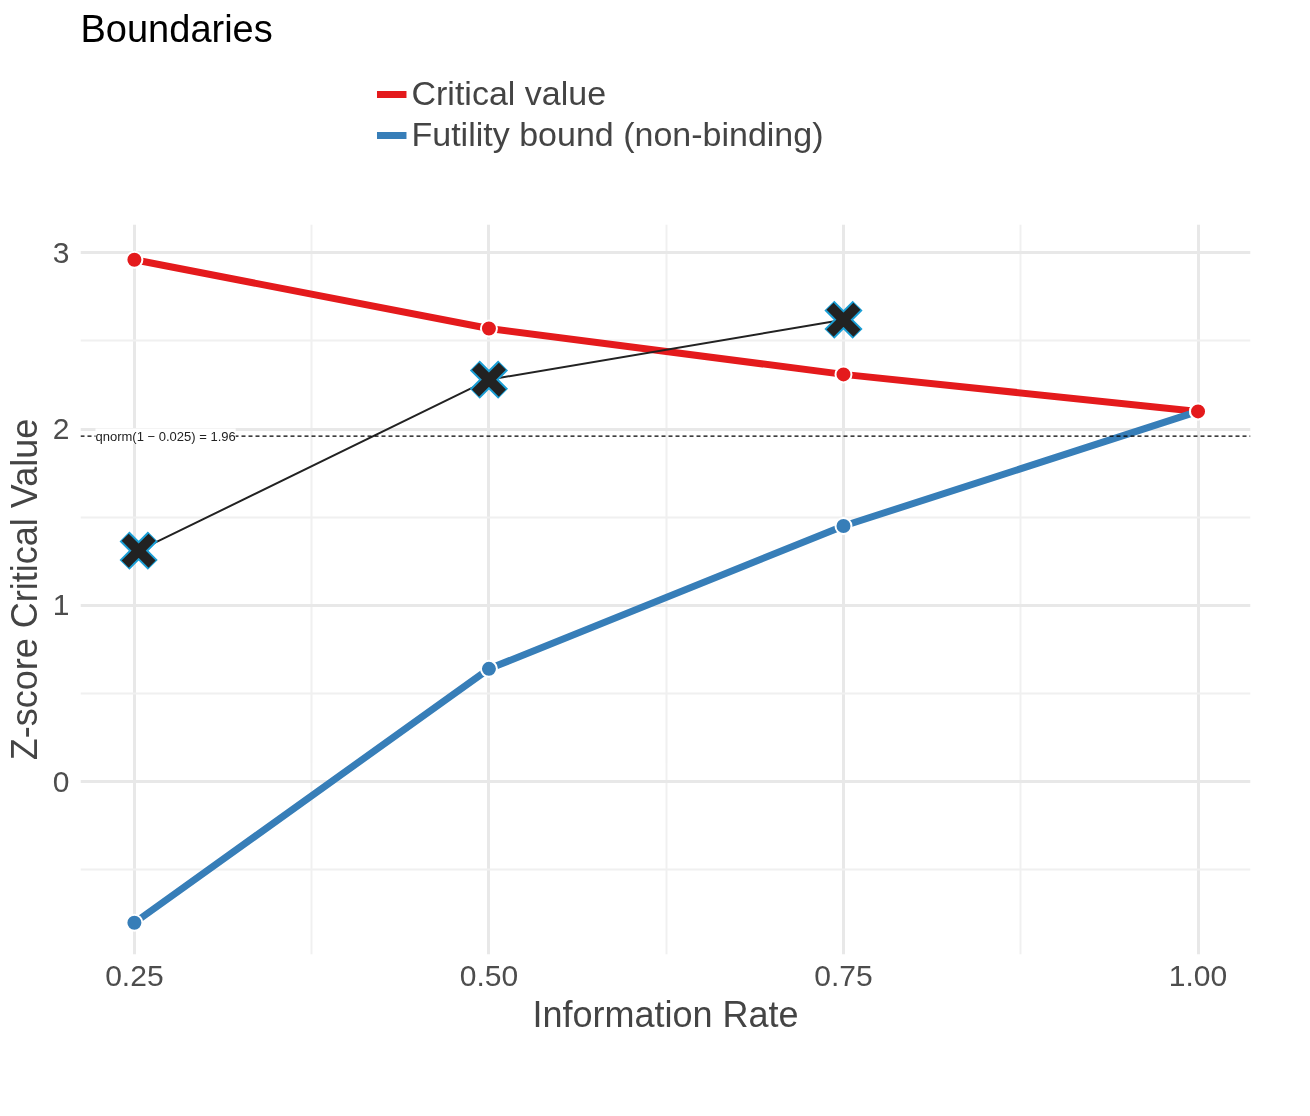 The height and width of the screenshot is (1116, 1310). I want to click on y-axis-title: Z-score Critical Value, so click(24, 589).